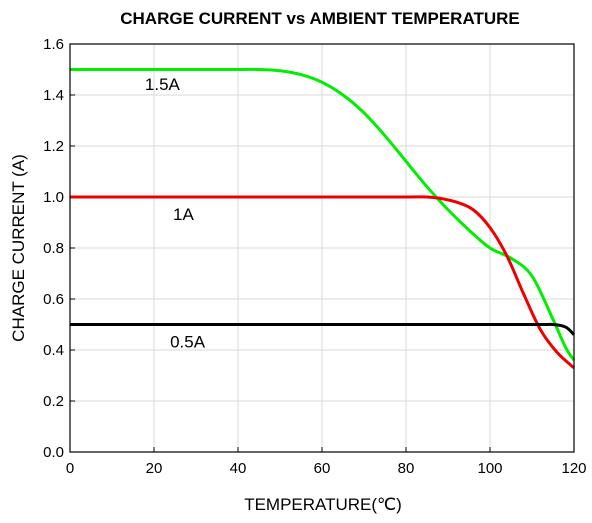 The image size is (592, 523). Describe the element at coordinates (188, 341) in the screenshot. I see `series-annotation: 0.5A` at that location.